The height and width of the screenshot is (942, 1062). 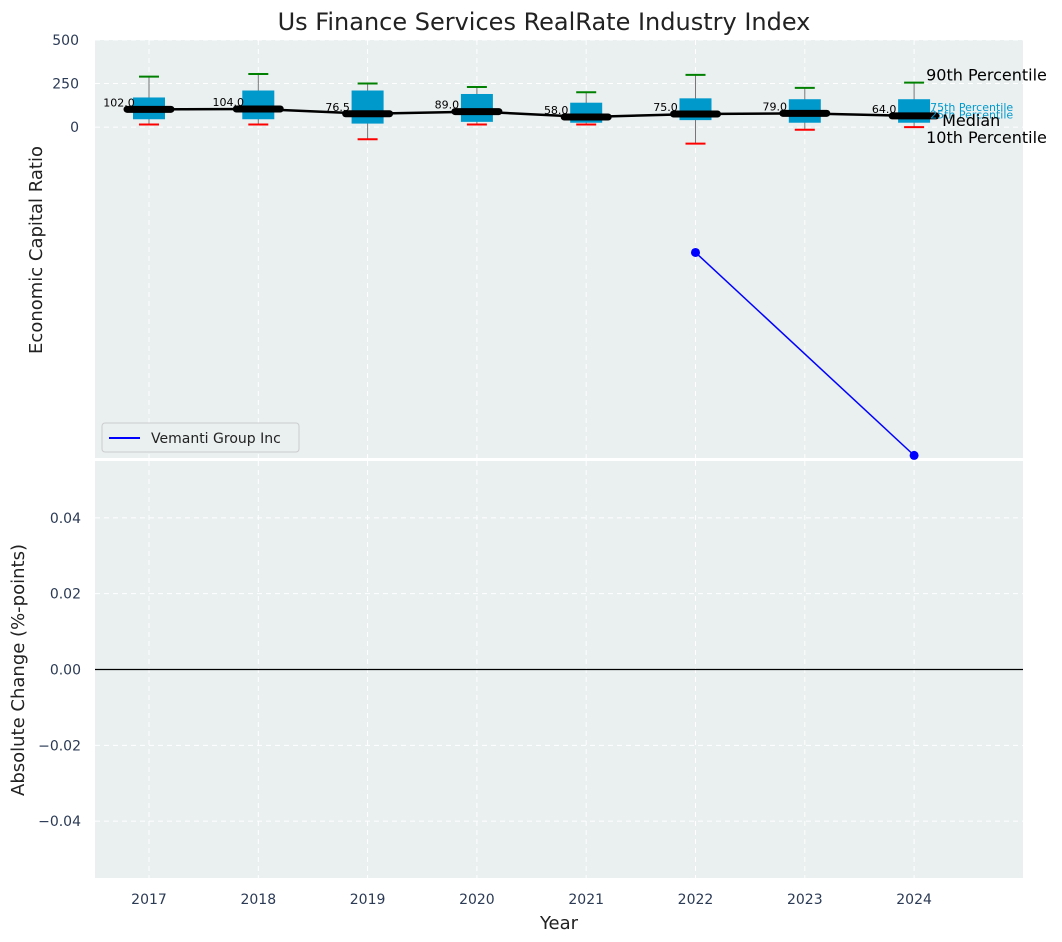 What do you see at coordinates (586, 900) in the screenshot?
I see `x-tick-label: 2021` at bounding box center [586, 900].